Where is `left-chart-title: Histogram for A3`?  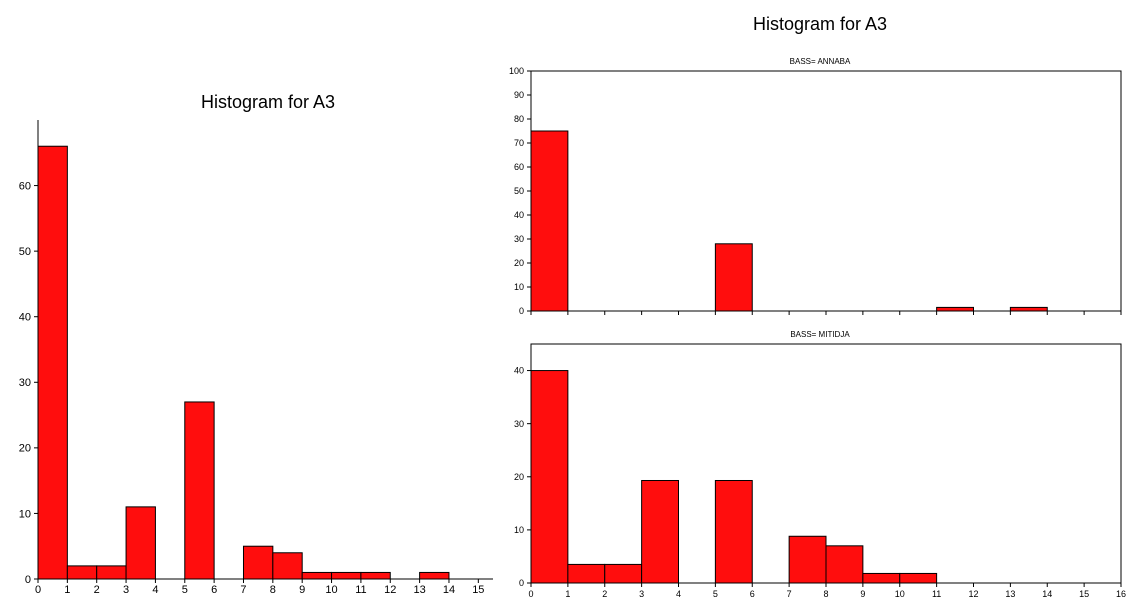 left-chart-title: Histogram for A3 is located at coordinates (268, 102).